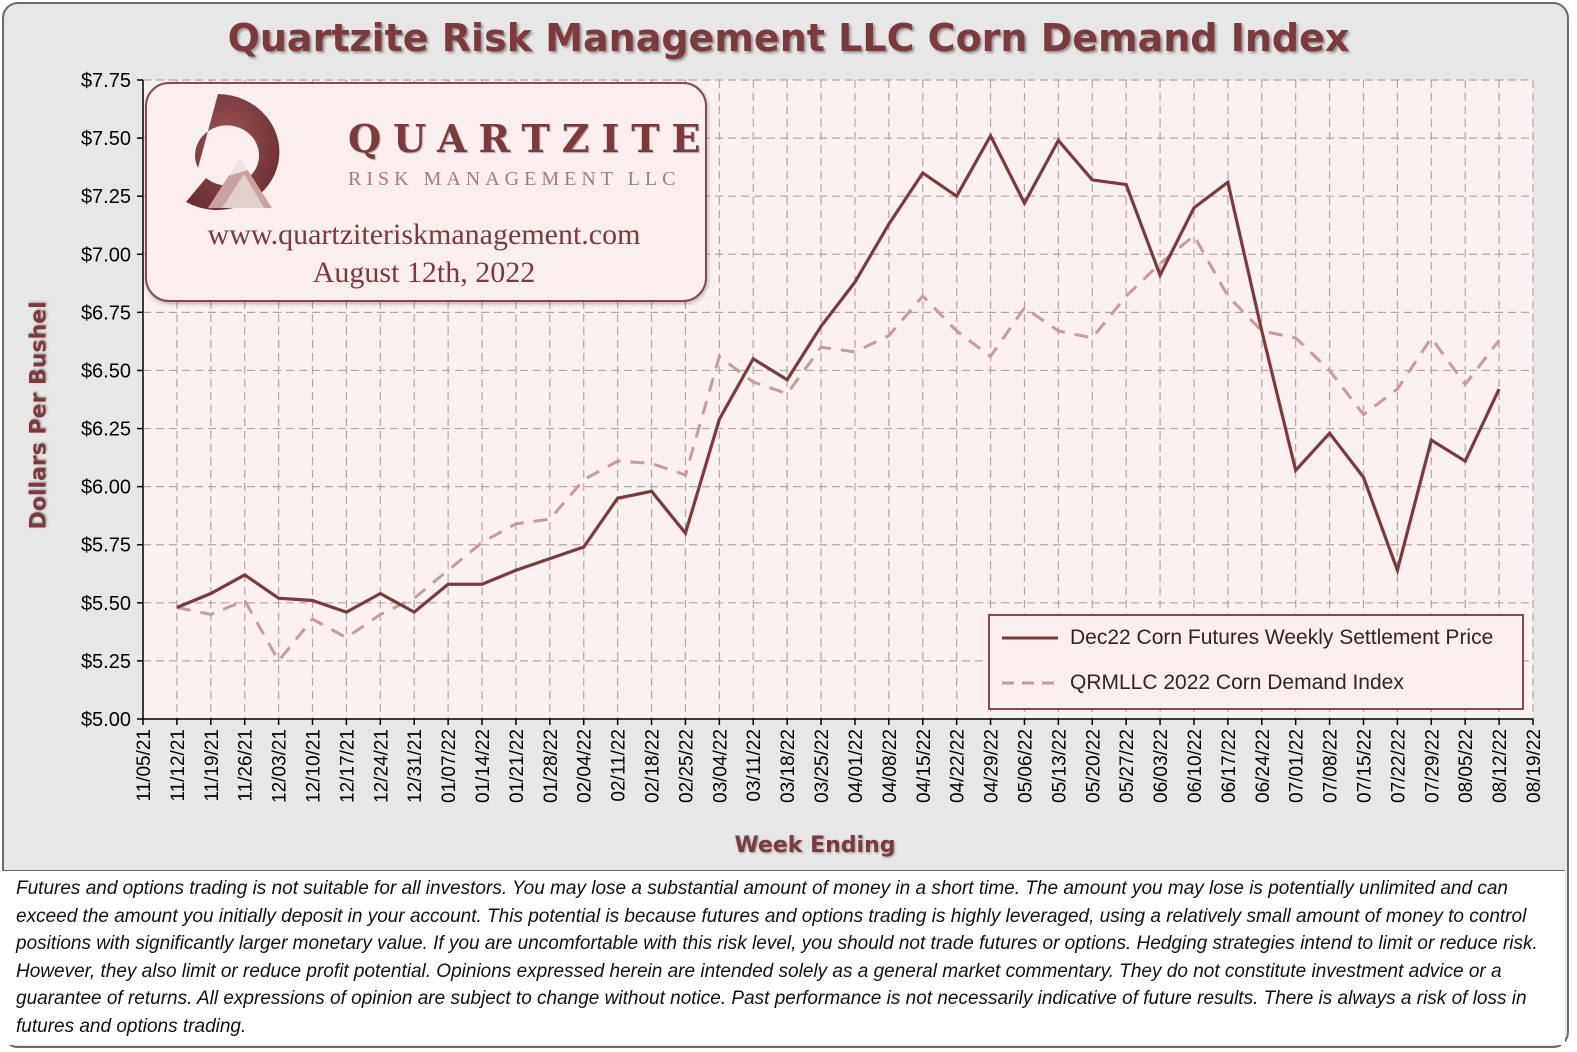  What do you see at coordinates (314, 766) in the screenshot?
I see `x-tick-label: 12/10/21` at bounding box center [314, 766].